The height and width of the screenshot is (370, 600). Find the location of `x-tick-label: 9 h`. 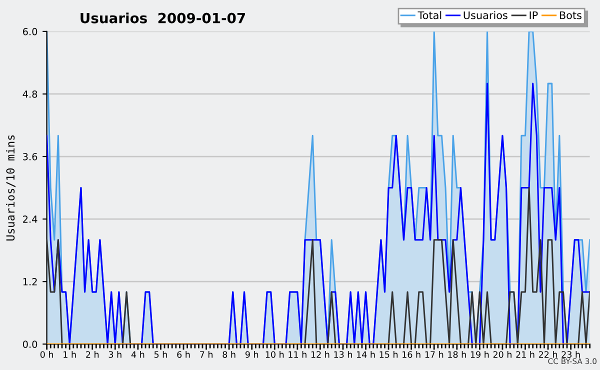

x-tick-label: 9 h is located at coordinates (251, 354).